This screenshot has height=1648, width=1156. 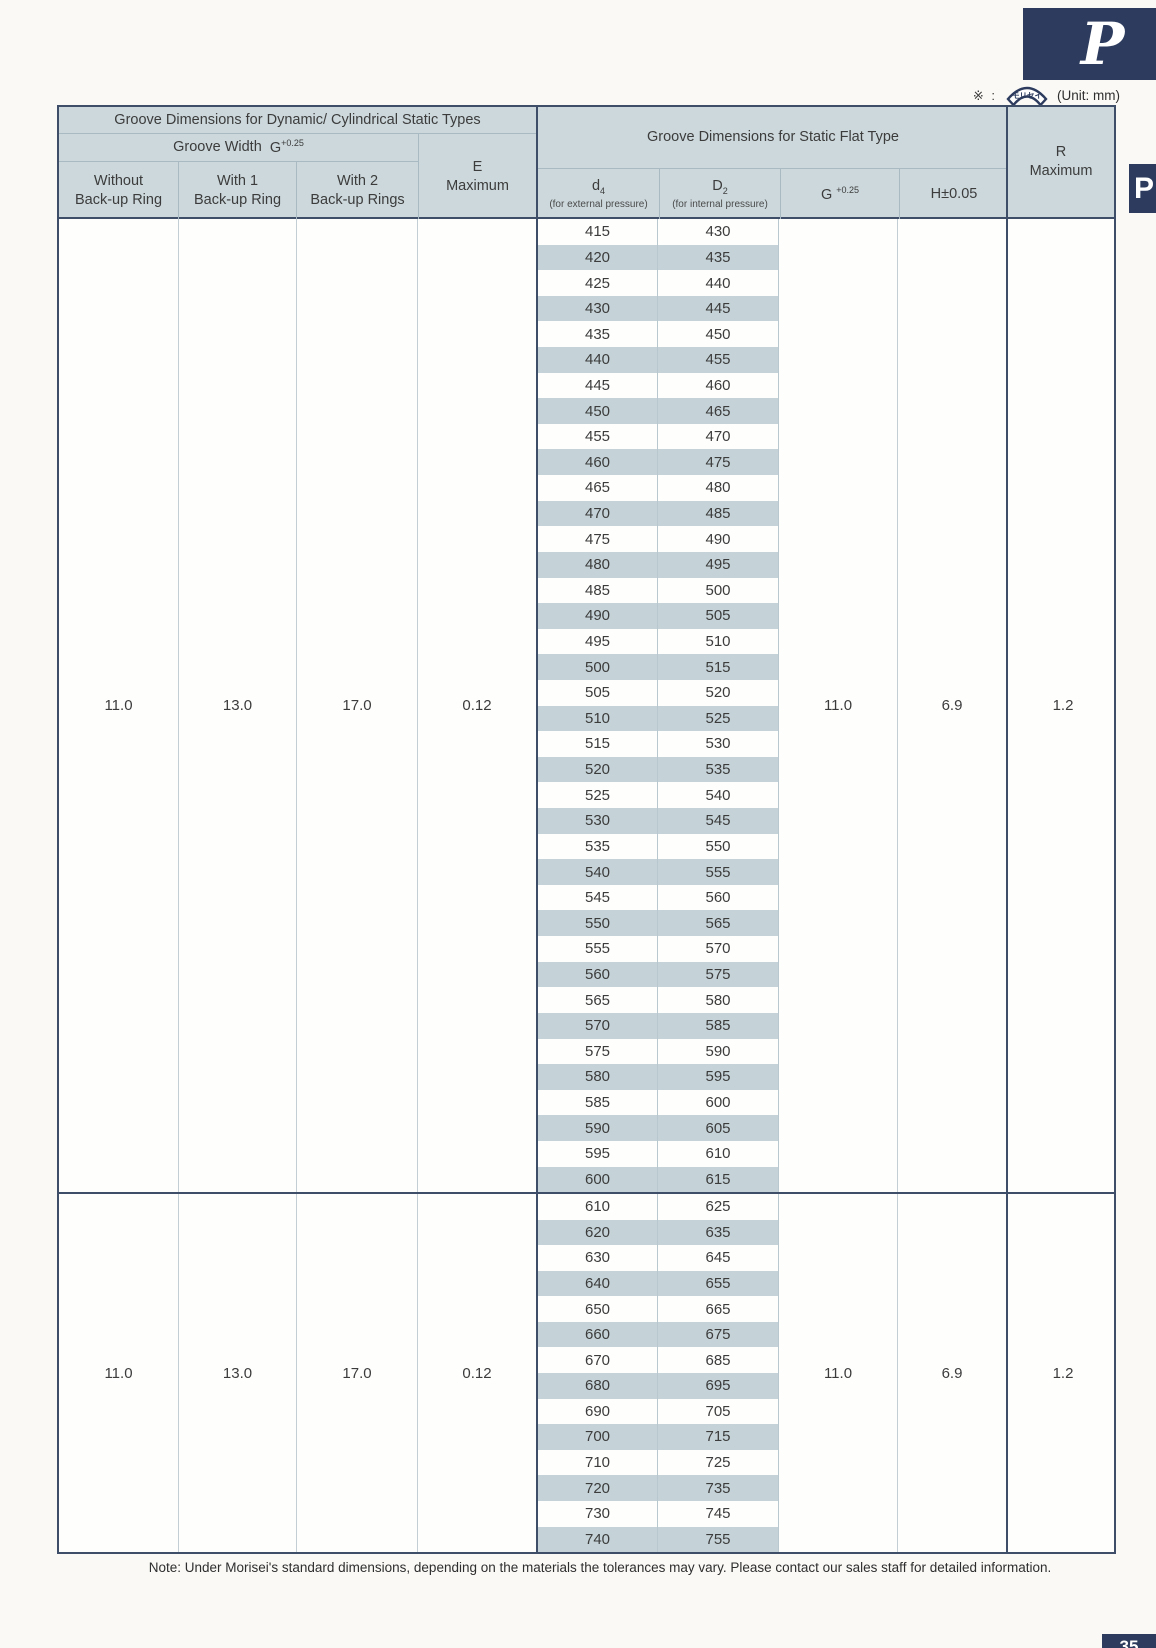 I want to click on groove-width-symbol: G+0.25, so click(x=286, y=147).